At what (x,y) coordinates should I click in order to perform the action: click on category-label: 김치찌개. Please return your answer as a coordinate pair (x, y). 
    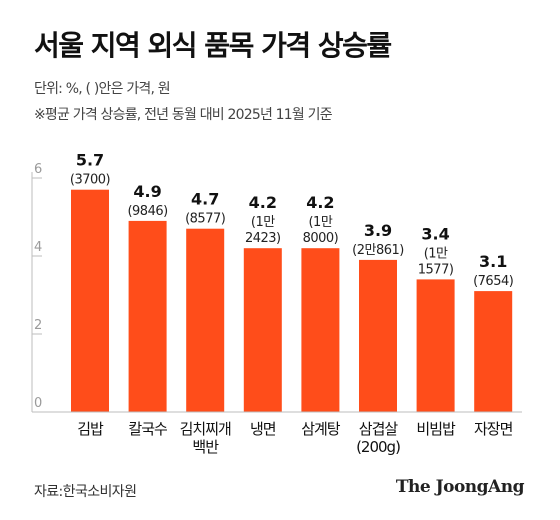
    Looking at the image, I should click on (205, 429).